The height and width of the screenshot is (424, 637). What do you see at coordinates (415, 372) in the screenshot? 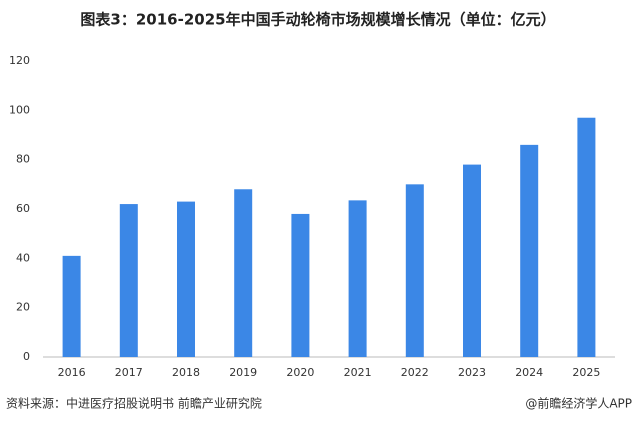
I see `x-tick-label: 2022` at bounding box center [415, 372].